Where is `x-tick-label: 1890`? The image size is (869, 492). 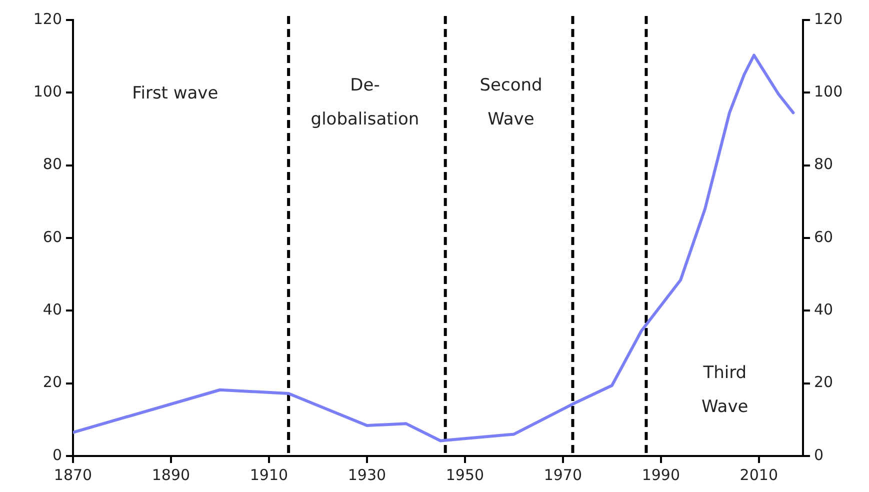 x-tick-label: 1890 is located at coordinates (171, 475).